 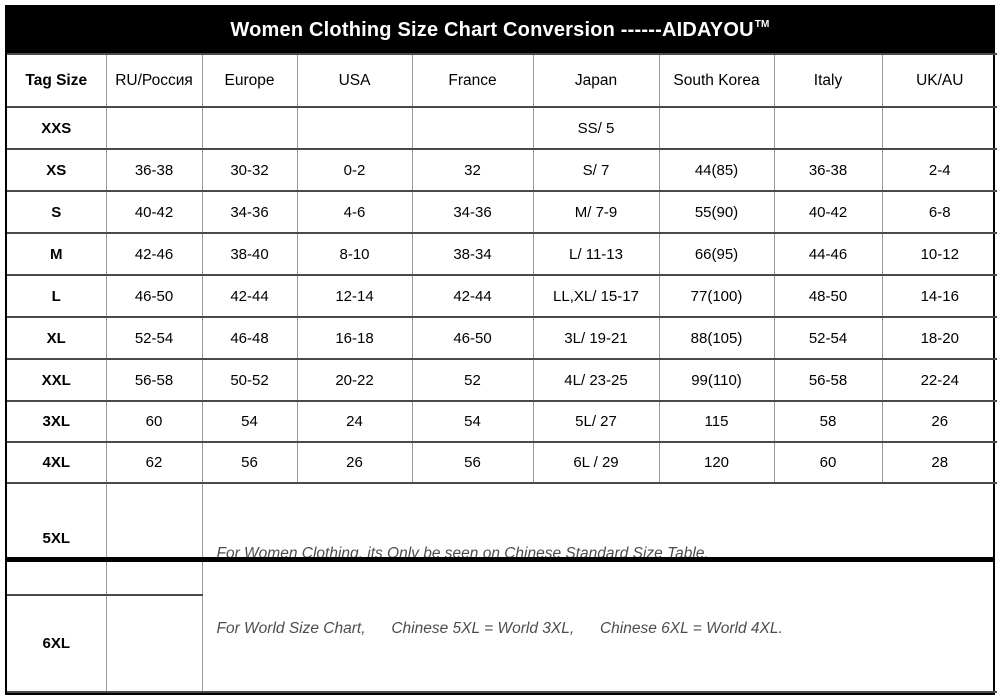 I want to click on row-tag-cell: XXL, so click(x=57, y=380).